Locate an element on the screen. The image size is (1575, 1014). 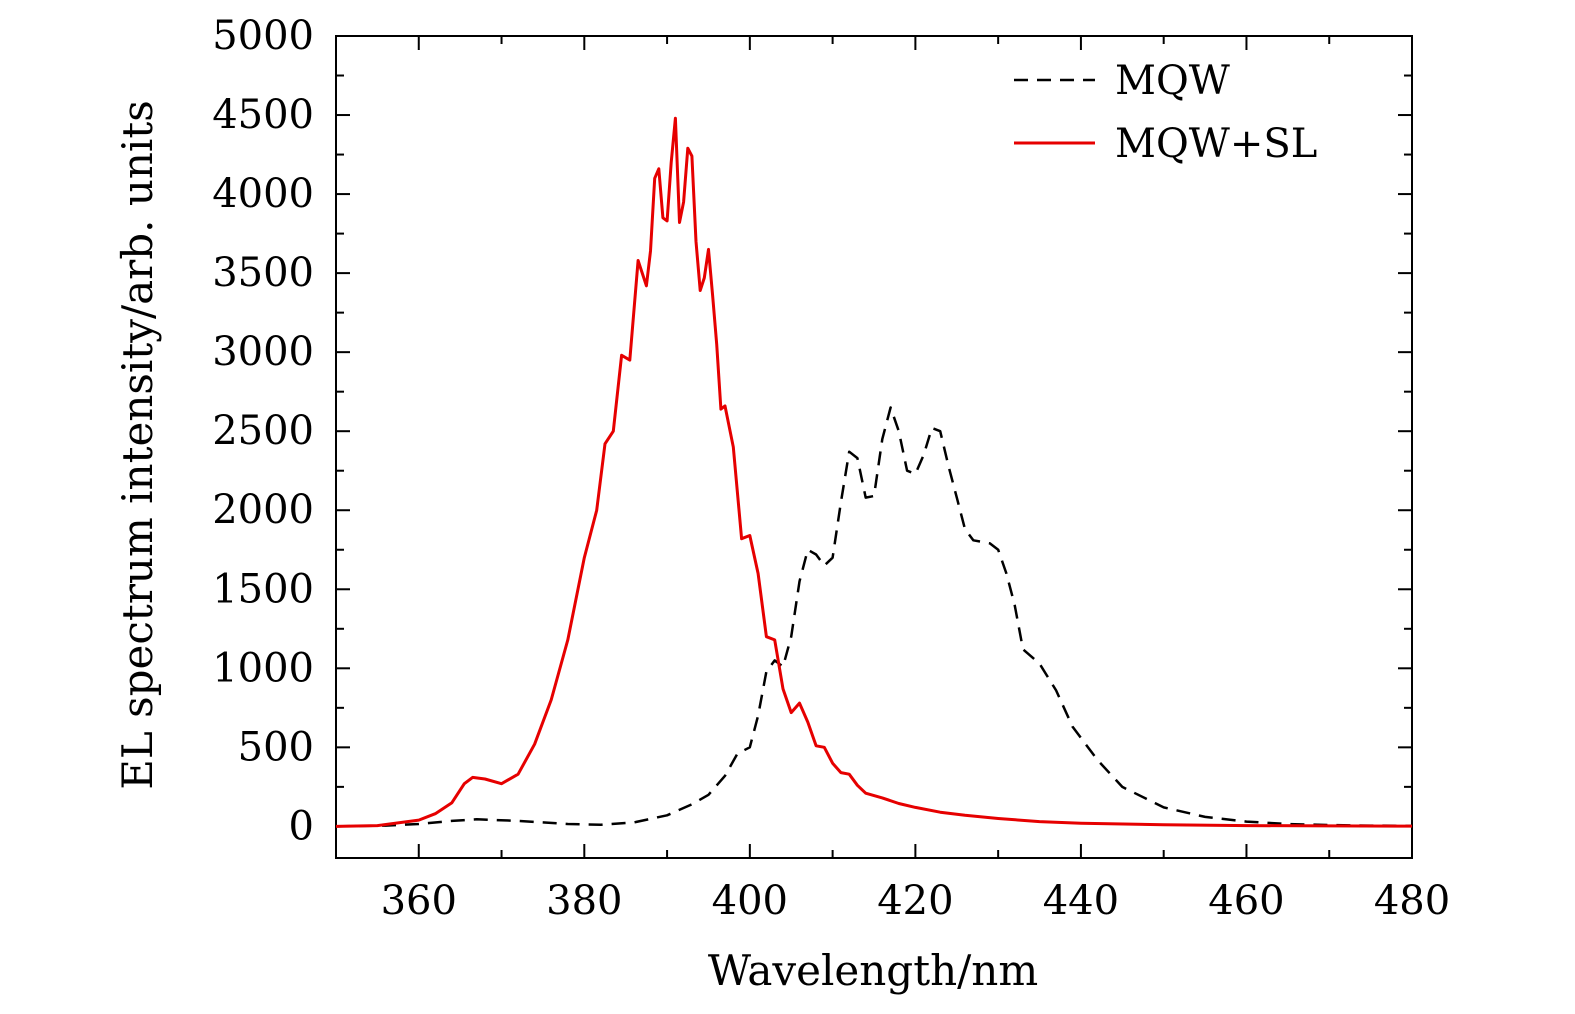
y-tick-label: 3000 is located at coordinates (263, 352).